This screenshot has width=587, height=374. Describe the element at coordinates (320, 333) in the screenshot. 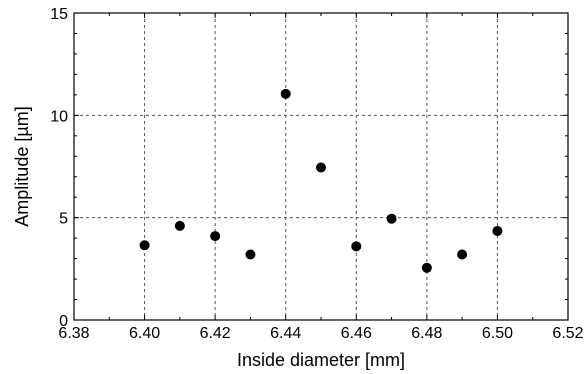

I see `x-tick-labels: 6.38 6.40 6.42 6.44 6.46 6.48 6.50 6.52` at that location.